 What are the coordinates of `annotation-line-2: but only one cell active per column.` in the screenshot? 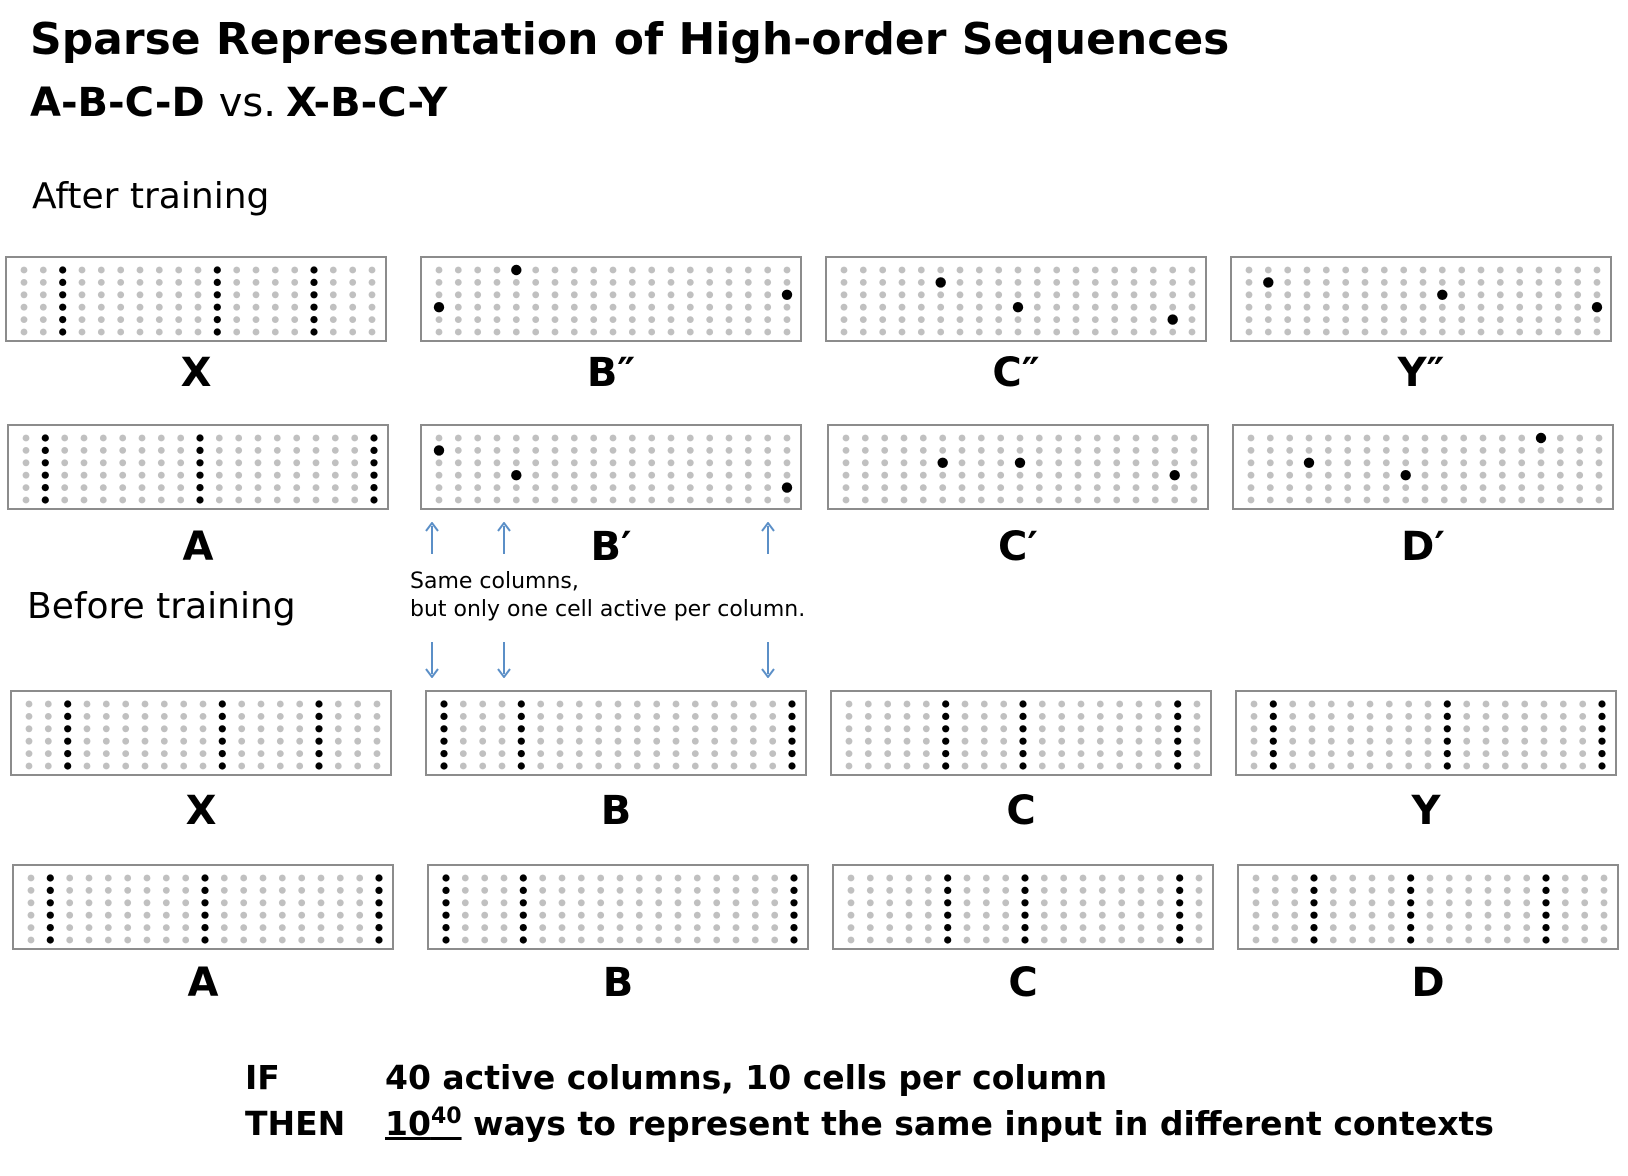 It's located at (608, 609).